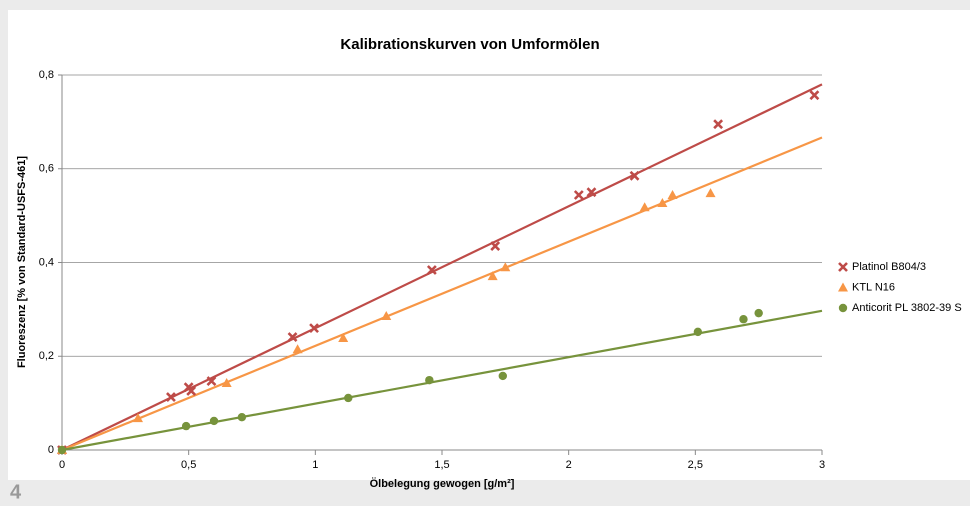  What do you see at coordinates (315, 465) in the screenshot?
I see `x-tick-label: 1` at bounding box center [315, 465].